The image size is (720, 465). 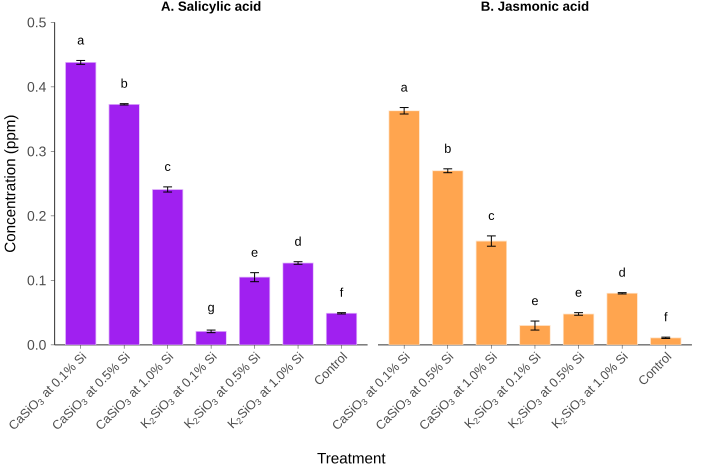 What do you see at coordinates (37, 216) in the screenshot?
I see `y-tick-label: 0.2` at bounding box center [37, 216].